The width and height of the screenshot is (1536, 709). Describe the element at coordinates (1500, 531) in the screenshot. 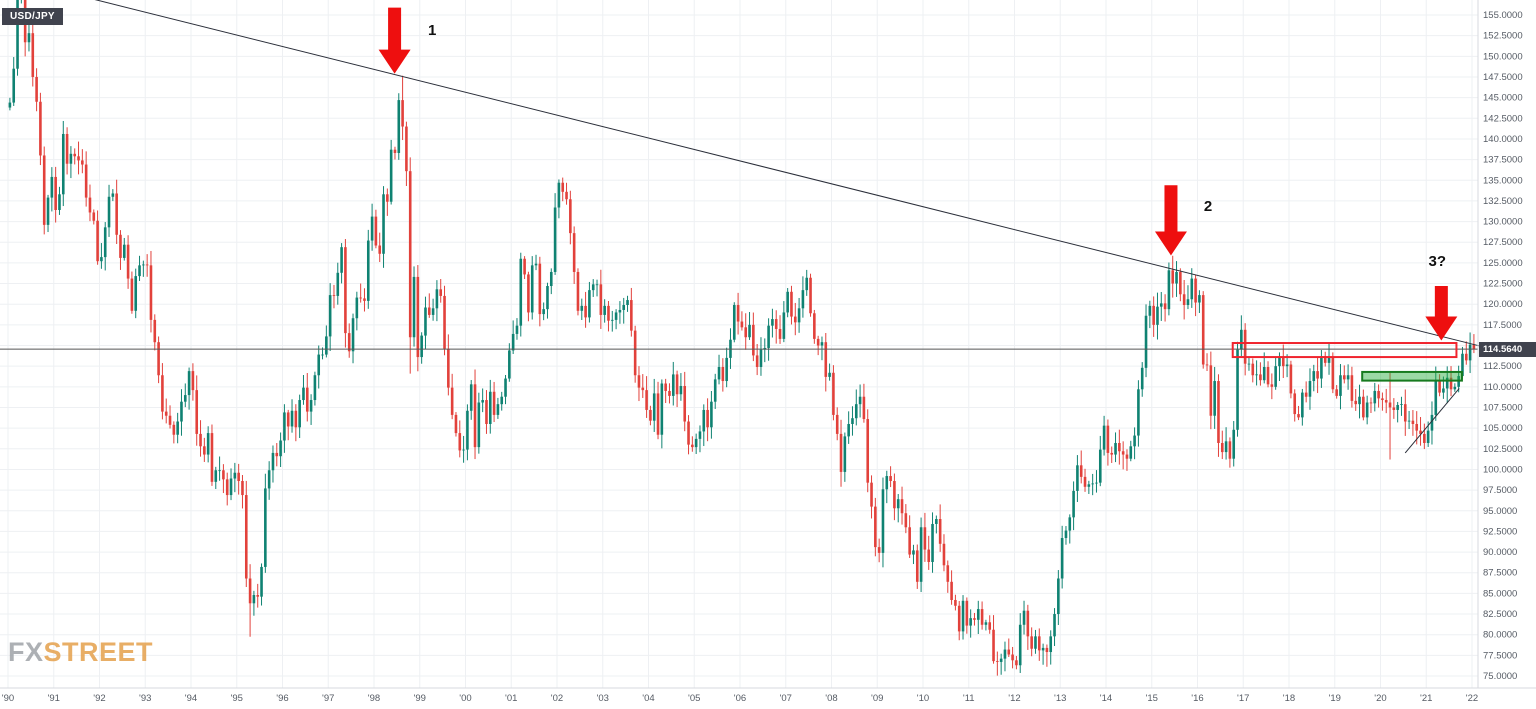

I see `price-tick-label: 92.5000` at that location.